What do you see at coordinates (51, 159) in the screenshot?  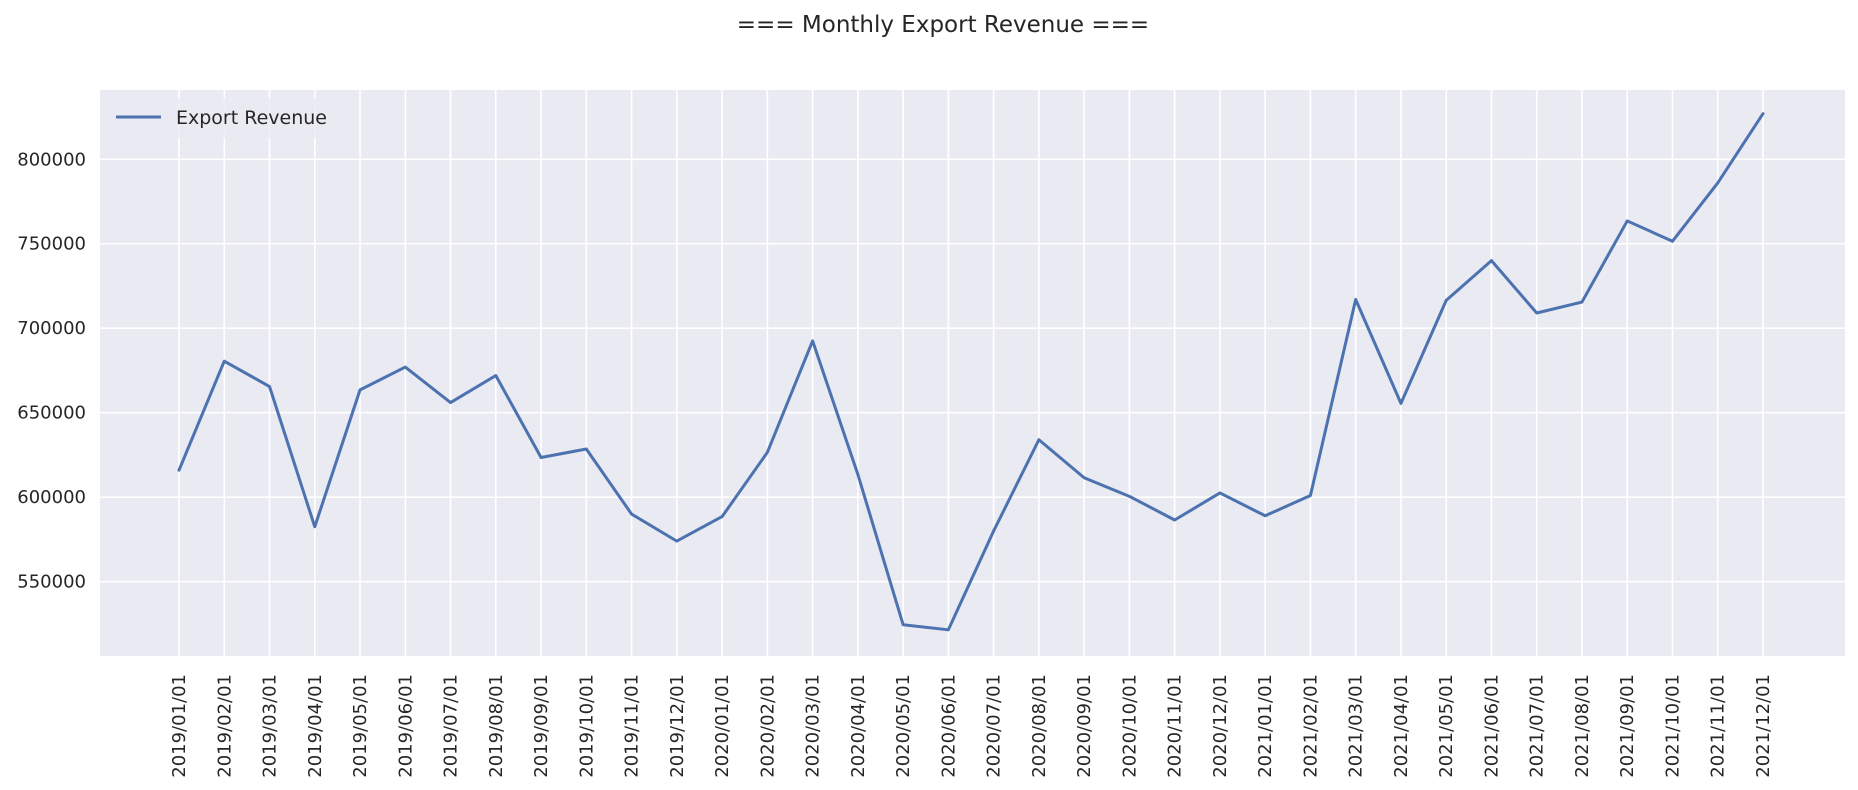 I see `y-tick-label: 800000` at bounding box center [51, 159].